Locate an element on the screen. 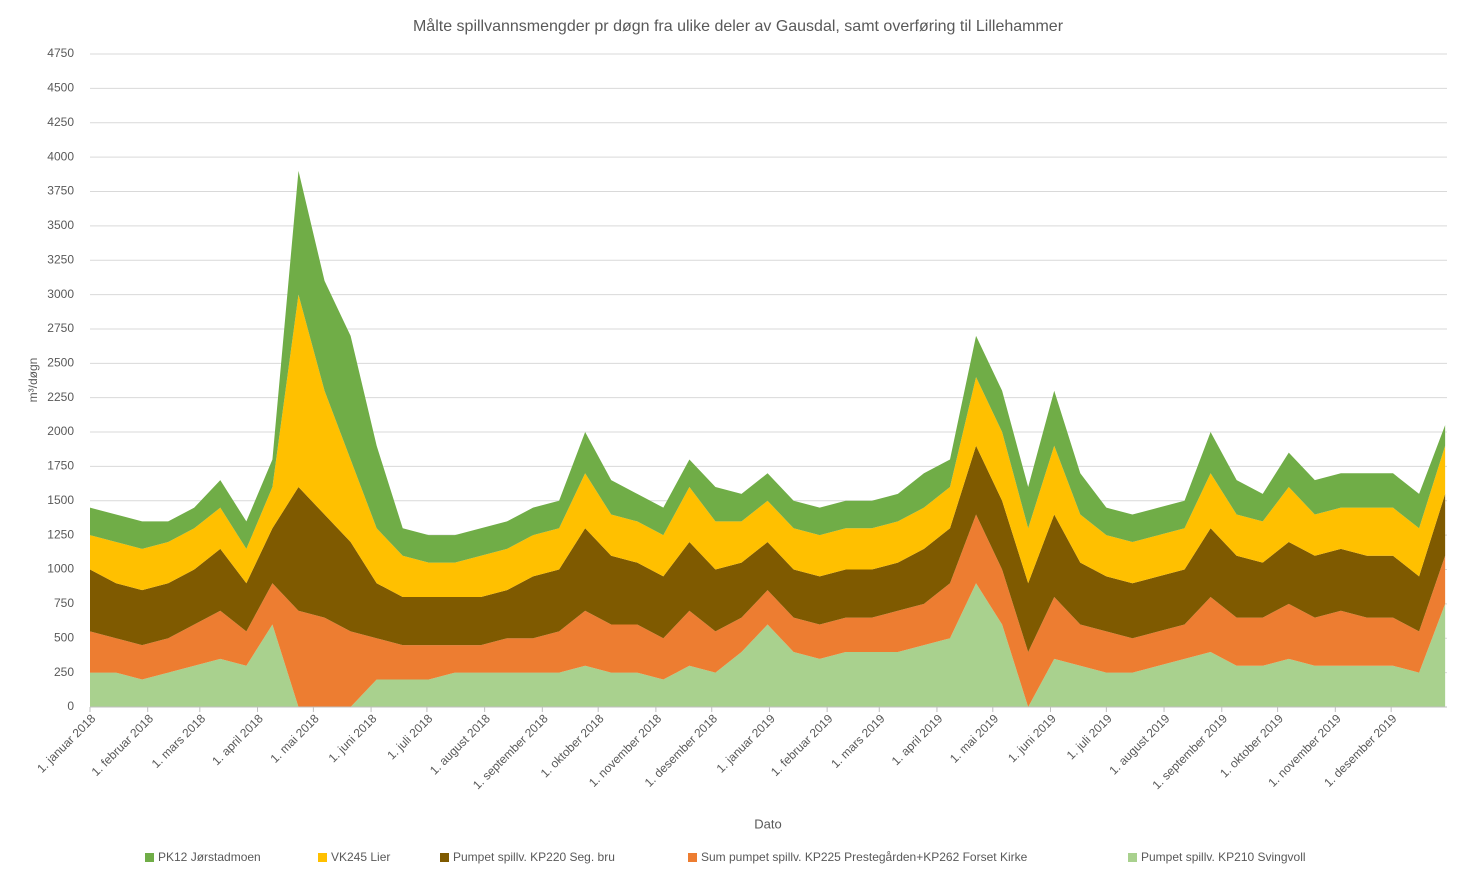 The height and width of the screenshot is (875, 1462). area is located at coordinates (768, 645).